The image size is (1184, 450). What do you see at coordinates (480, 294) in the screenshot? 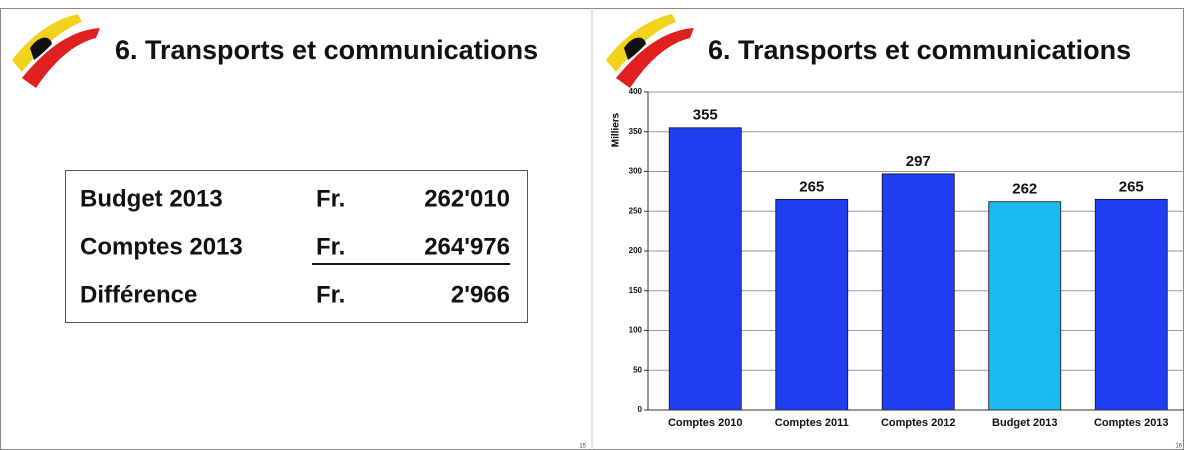
I see `cell: 2'966` at bounding box center [480, 294].